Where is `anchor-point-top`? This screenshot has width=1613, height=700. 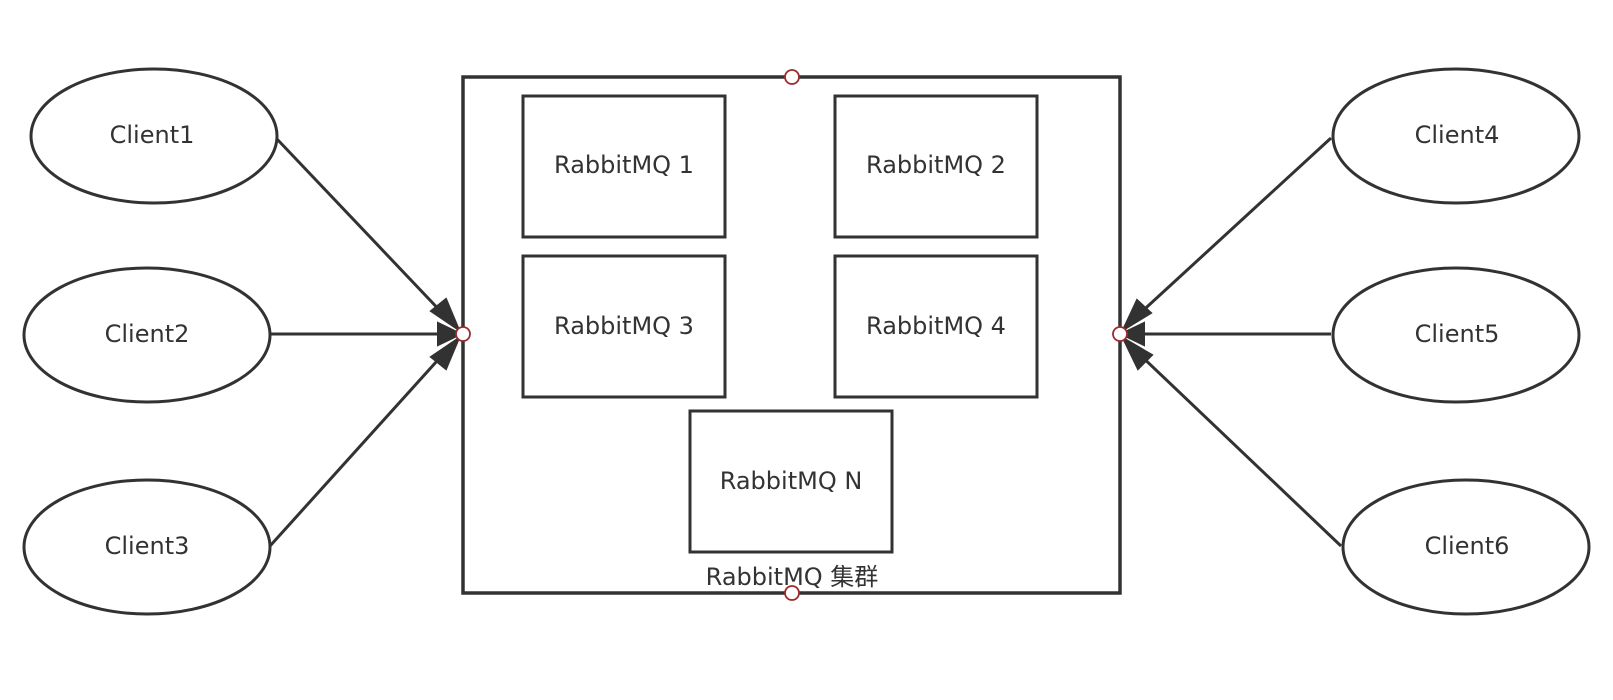 anchor-point-top is located at coordinates (792, 77).